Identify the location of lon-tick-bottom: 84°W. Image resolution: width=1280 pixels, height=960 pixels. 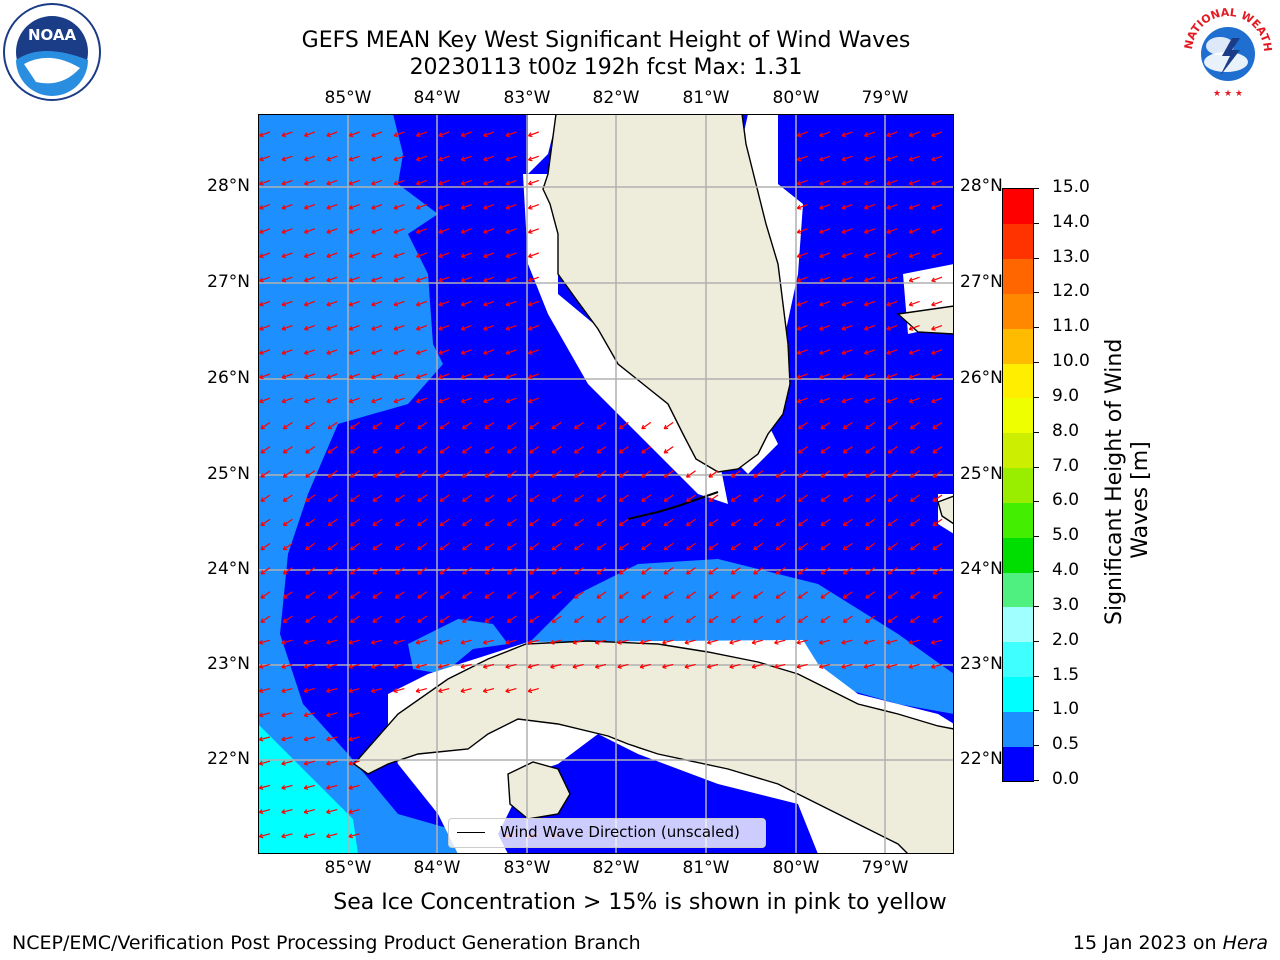
(437, 868).